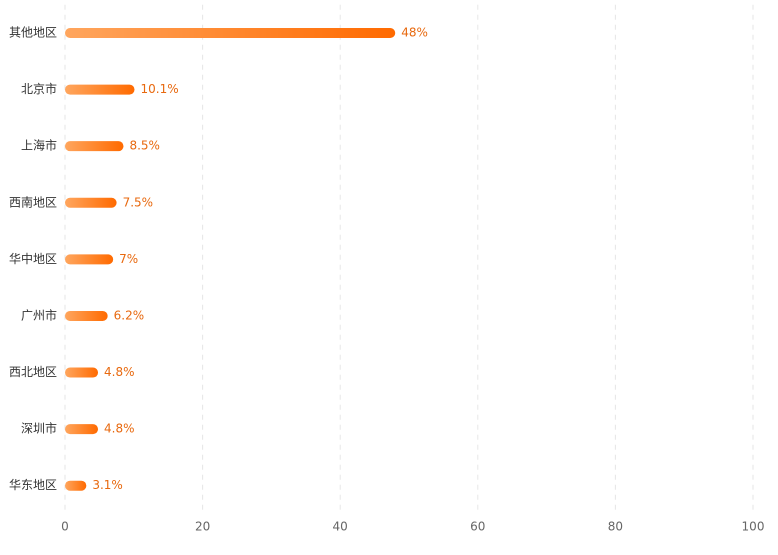 This screenshot has height=555, width=778. I want to click on value-label: 8.5%, so click(144, 146).